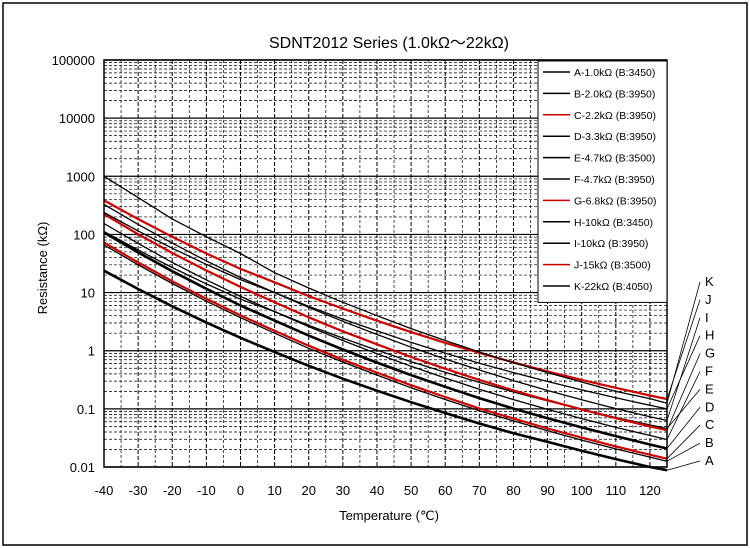  Describe the element at coordinates (582, 490) in the screenshot. I see `x-tick-label: 100` at that location.